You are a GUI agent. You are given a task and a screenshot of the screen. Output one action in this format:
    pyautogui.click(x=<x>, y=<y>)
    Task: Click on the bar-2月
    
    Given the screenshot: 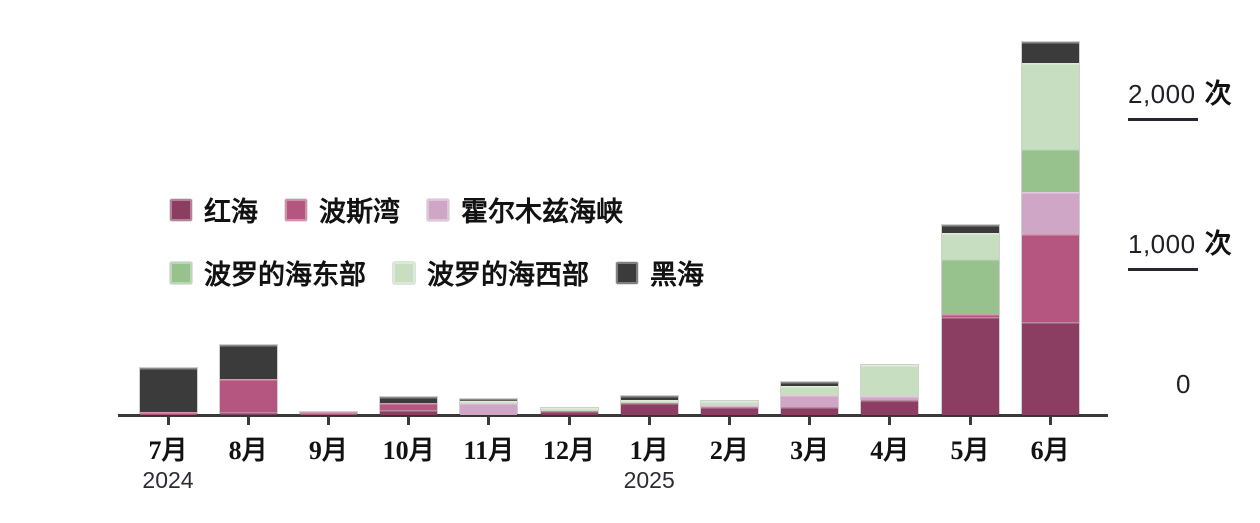 What is the action you would take?
    pyautogui.click(x=729, y=407)
    